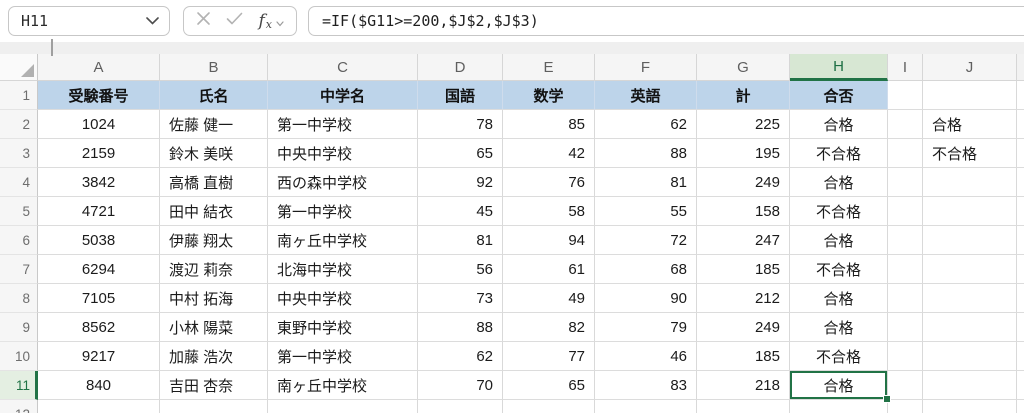 This screenshot has width=1024, height=413. Describe the element at coordinates (646, 298) in the screenshot. I see `cell-F8: 90` at that location.